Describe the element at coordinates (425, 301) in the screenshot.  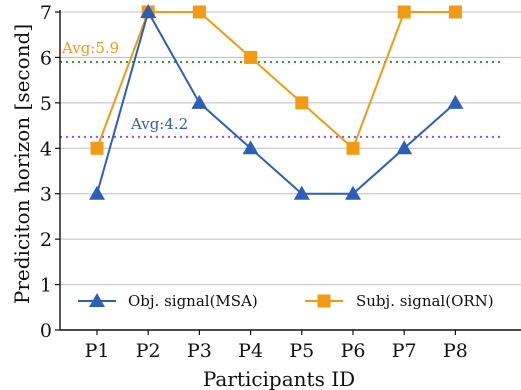
I see `legend-label: Subj. signal(ORN)` at that location.